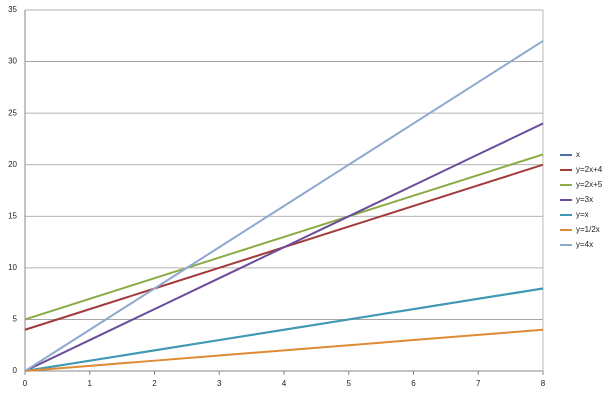 This screenshot has height=400, width=612. Describe the element at coordinates (284, 383) in the screenshot. I see `x-tick-label: 4` at that location.